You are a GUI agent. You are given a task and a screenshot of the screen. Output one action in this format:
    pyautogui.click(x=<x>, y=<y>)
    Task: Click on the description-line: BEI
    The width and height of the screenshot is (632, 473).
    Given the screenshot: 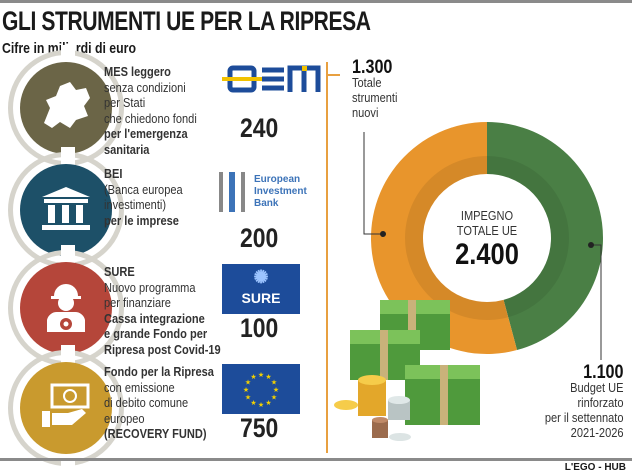 What is the action you would take?
    pyautogui.click(x=113, y=173)
    